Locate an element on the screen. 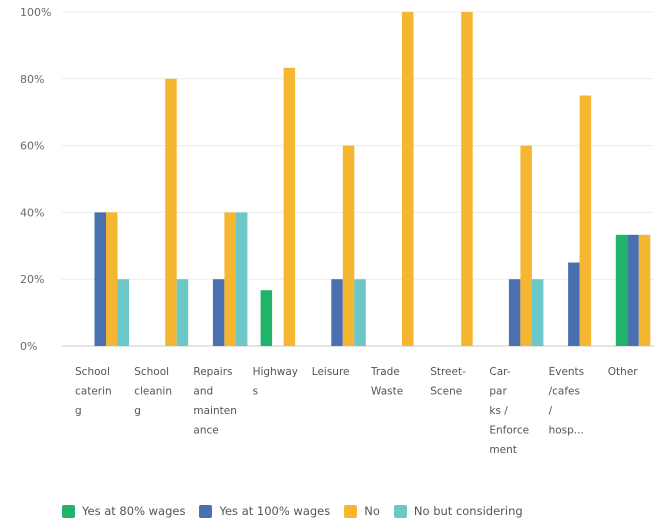 Image resolution: width=654 pixels, height=525 pixels. y-axis-ticks: 0% 20% 40% 60% 80% 100% is located at coordinates (35, 179).